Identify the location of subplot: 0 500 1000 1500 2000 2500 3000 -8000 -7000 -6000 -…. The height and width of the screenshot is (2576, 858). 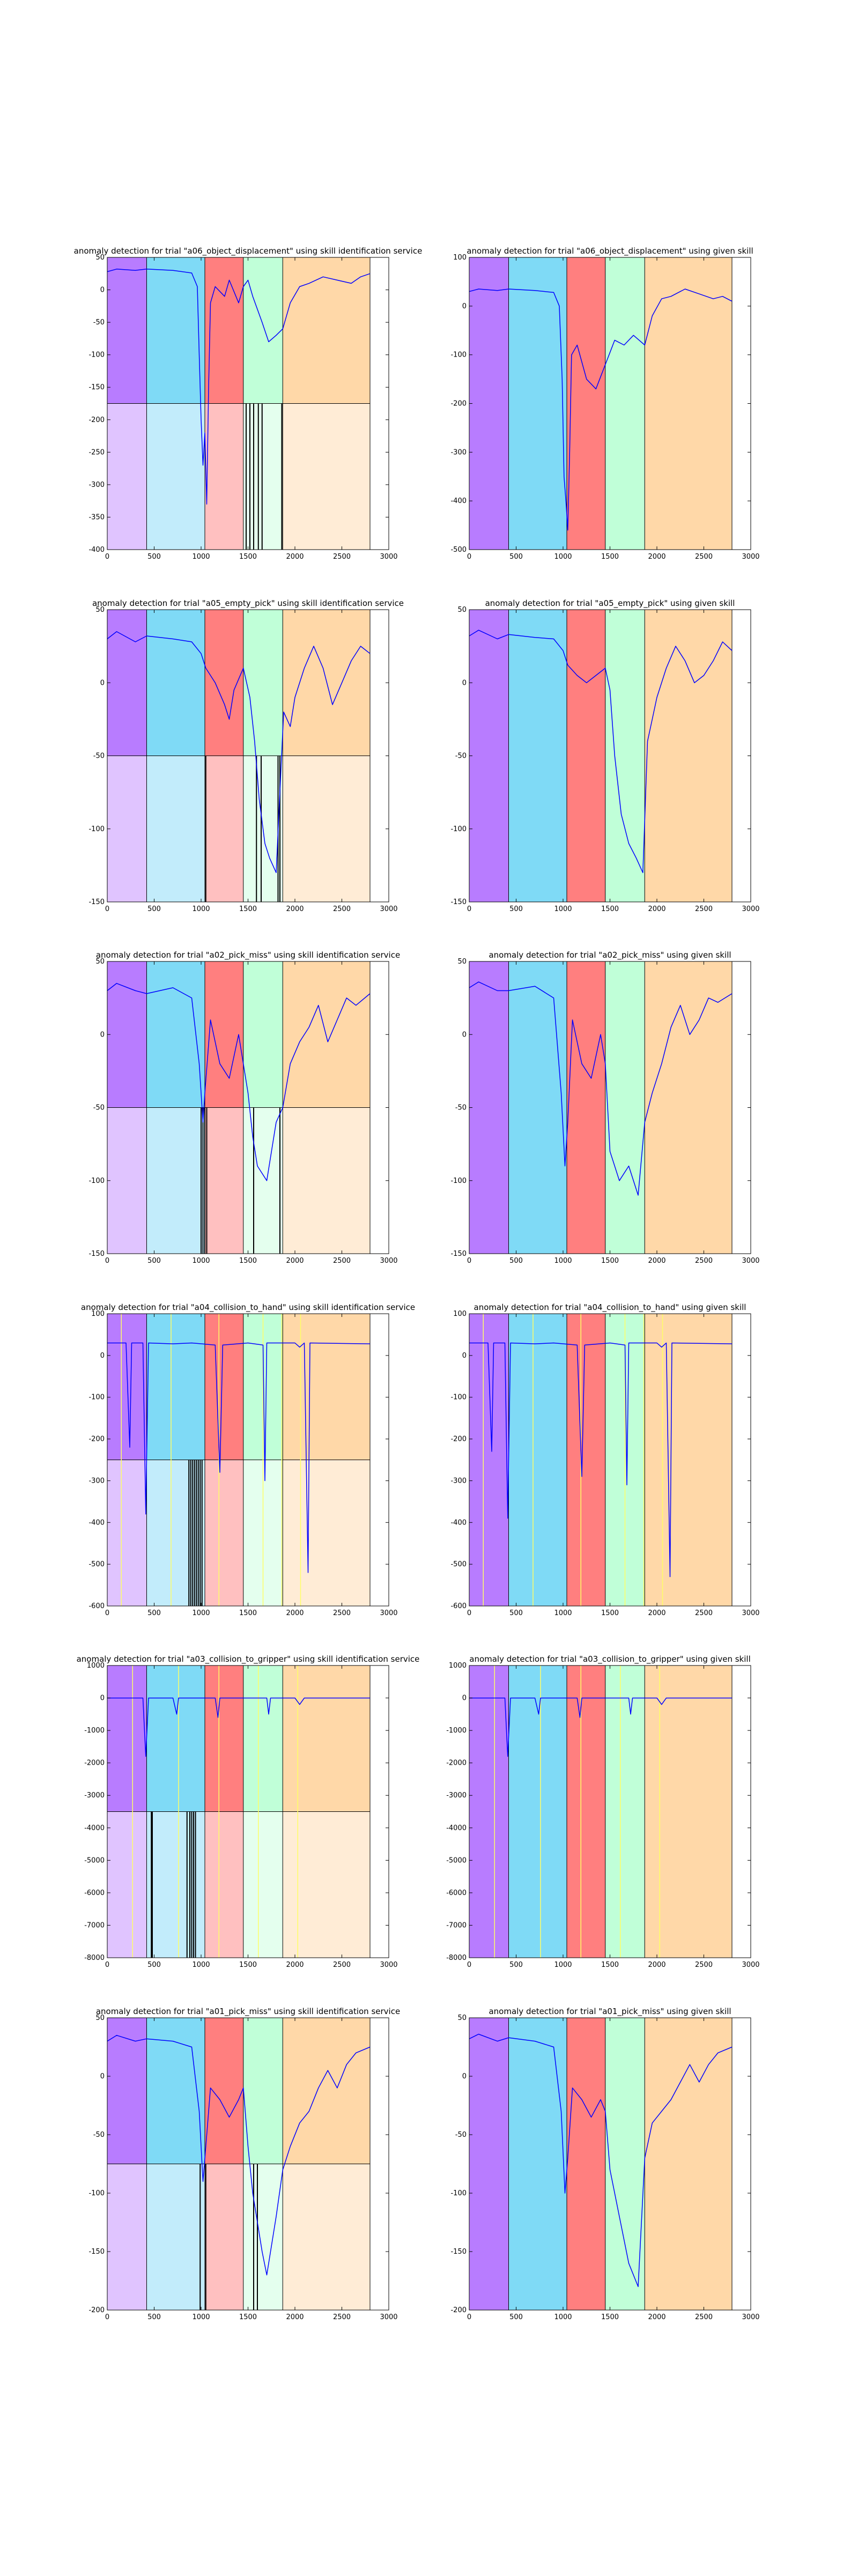
(248, 1811).